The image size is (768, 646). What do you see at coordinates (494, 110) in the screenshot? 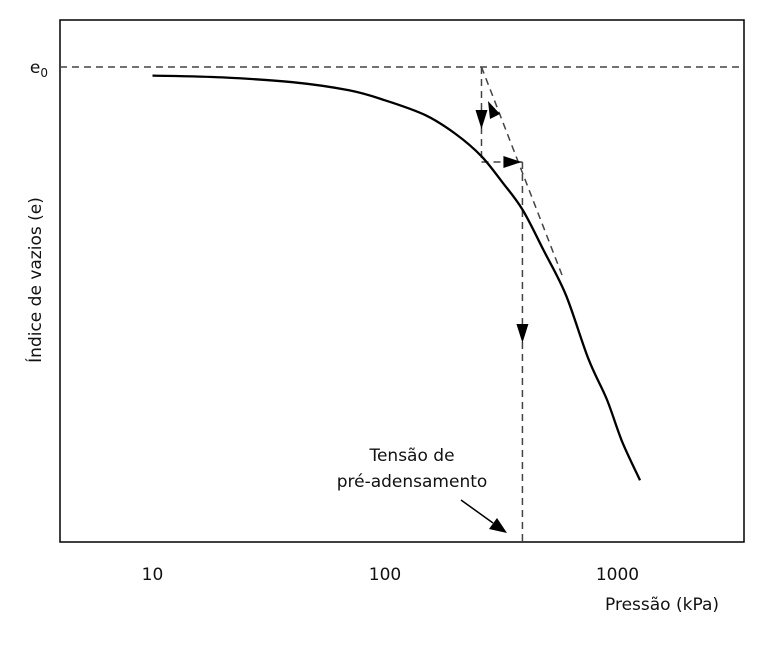
I see `arrowhead-up-tangent` at bounding box center [494, 110].